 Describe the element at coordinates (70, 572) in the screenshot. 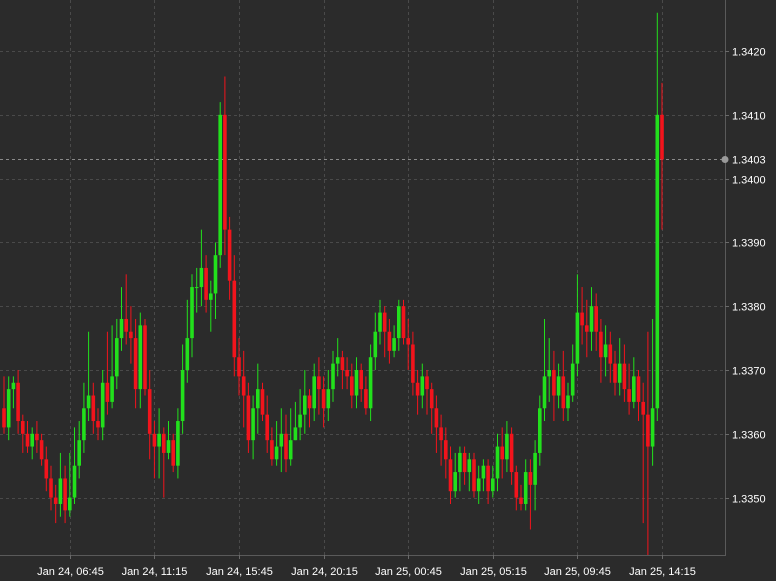

I see `x-tick-label: Jan 24, 06:45` at that location.